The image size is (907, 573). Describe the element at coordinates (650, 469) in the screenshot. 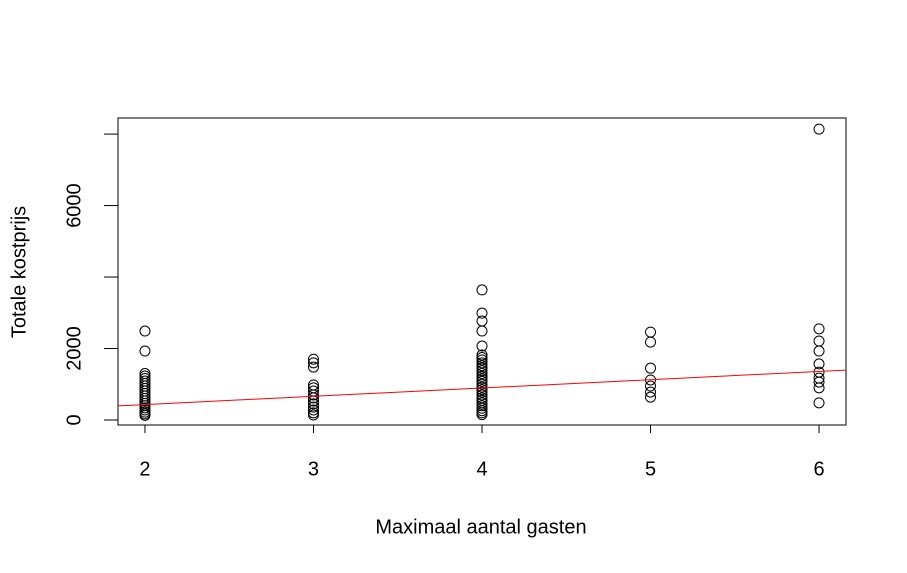

I see `x-tick-label: 5` at that location.